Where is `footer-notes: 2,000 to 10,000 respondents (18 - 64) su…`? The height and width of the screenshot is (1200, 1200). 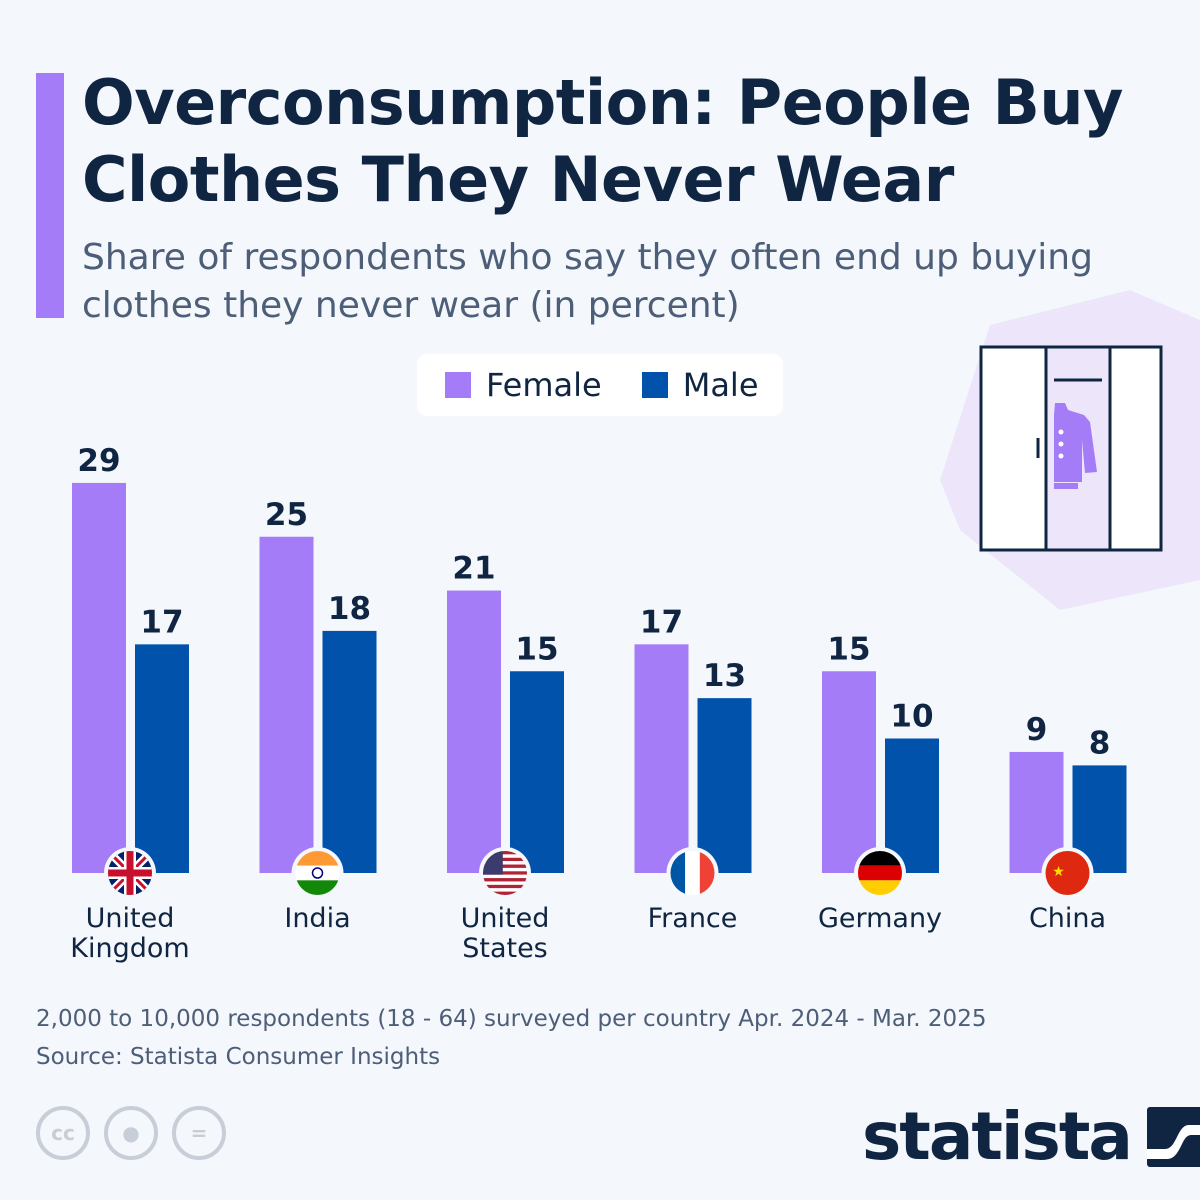
footer-notes: 2,000 to 10,000 respondents (18 - 64) su… is located at coordinates (511, 1038).